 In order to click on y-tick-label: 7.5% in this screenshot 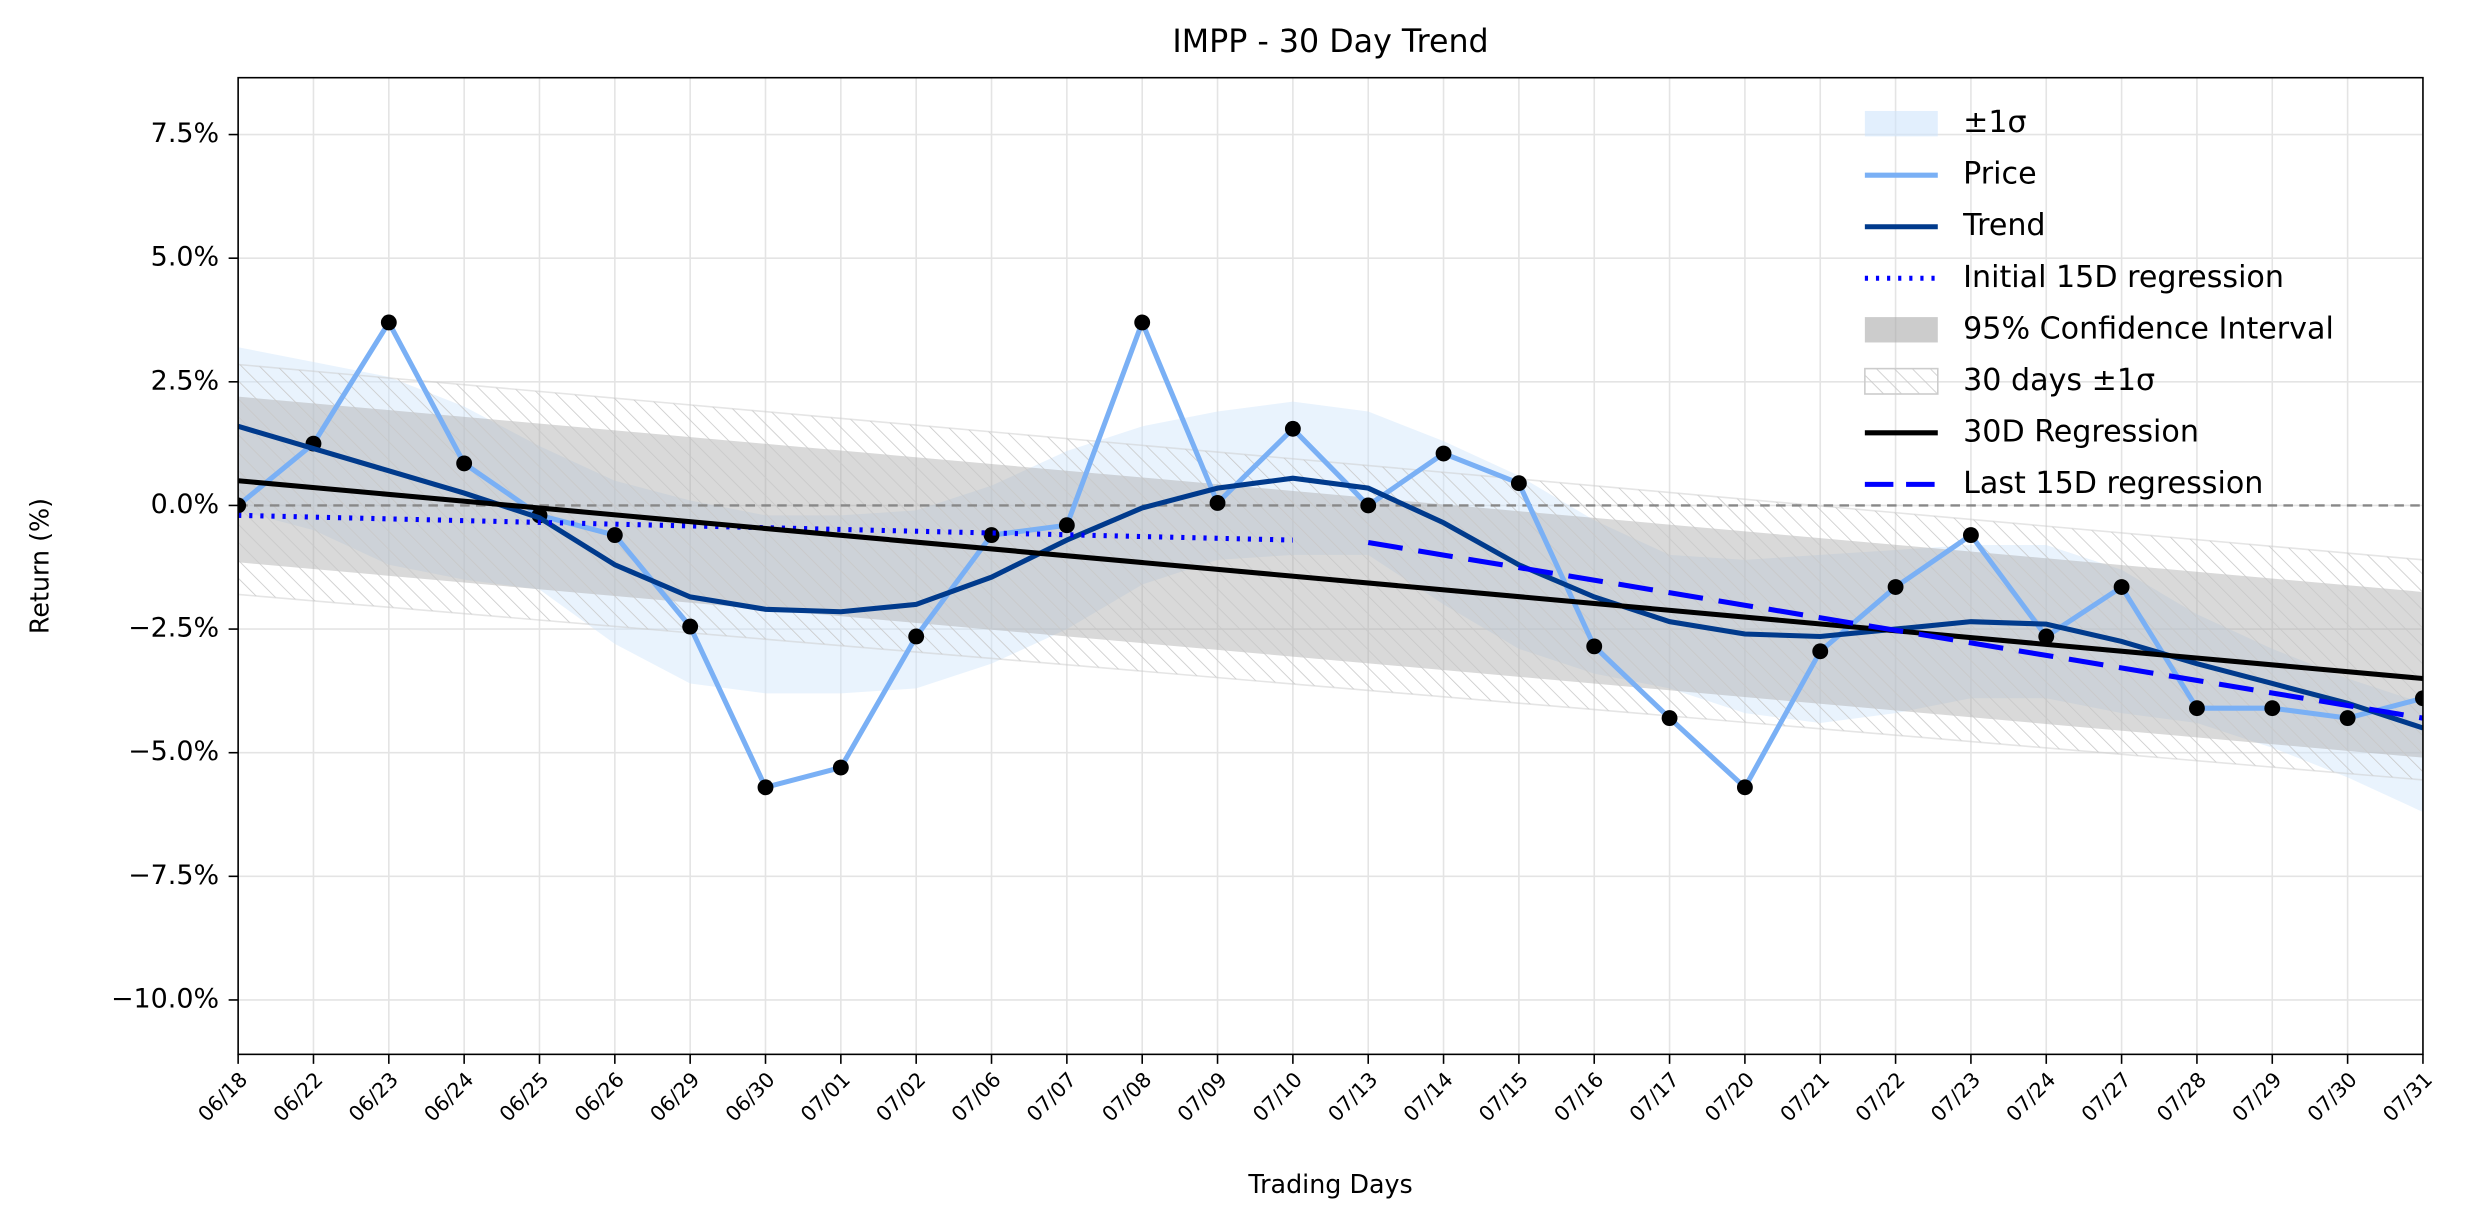, I will do `click(185, 133)`.